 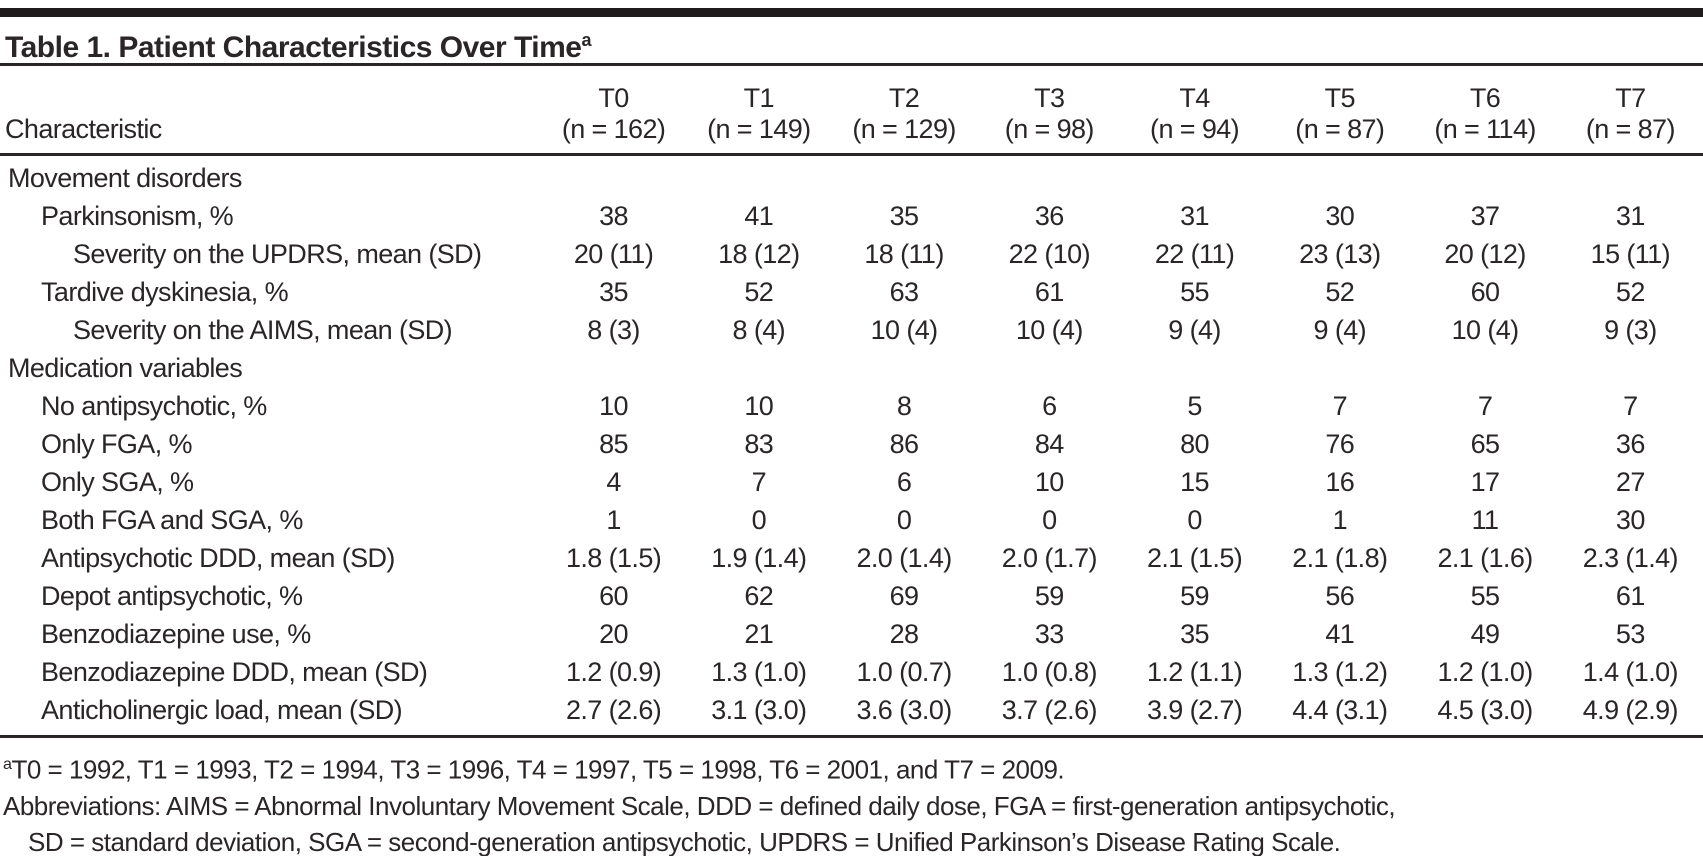 I want to click on cell-value: 23 (13), so click(x=1340, y=254).